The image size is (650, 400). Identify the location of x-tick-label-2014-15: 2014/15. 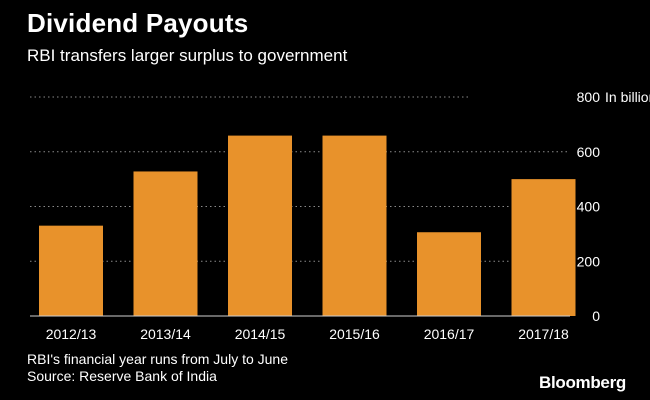
(260, 334).